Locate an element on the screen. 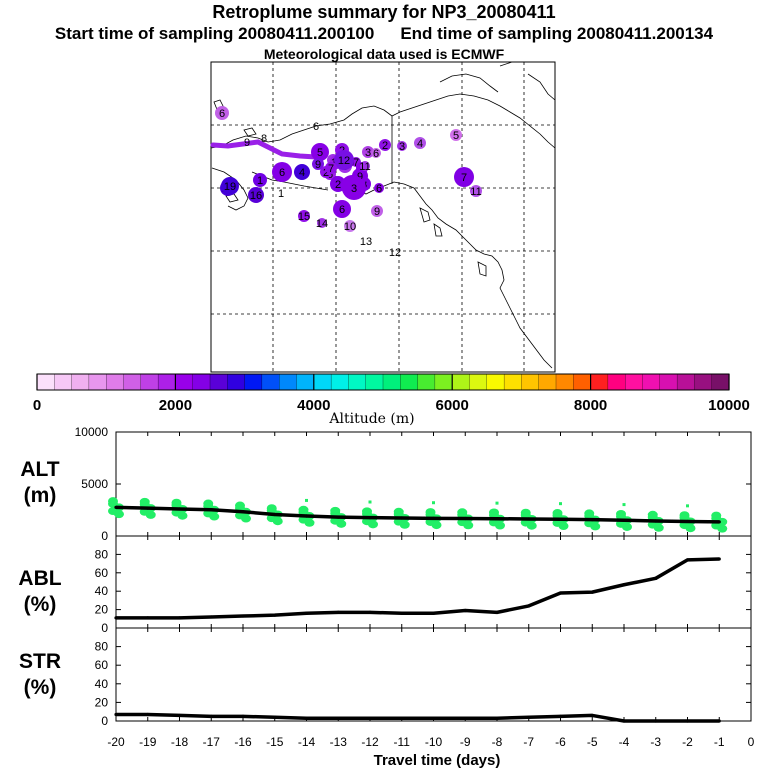 The image size is (768, 768). map-label: 12 is located at coordinates (344, 160).